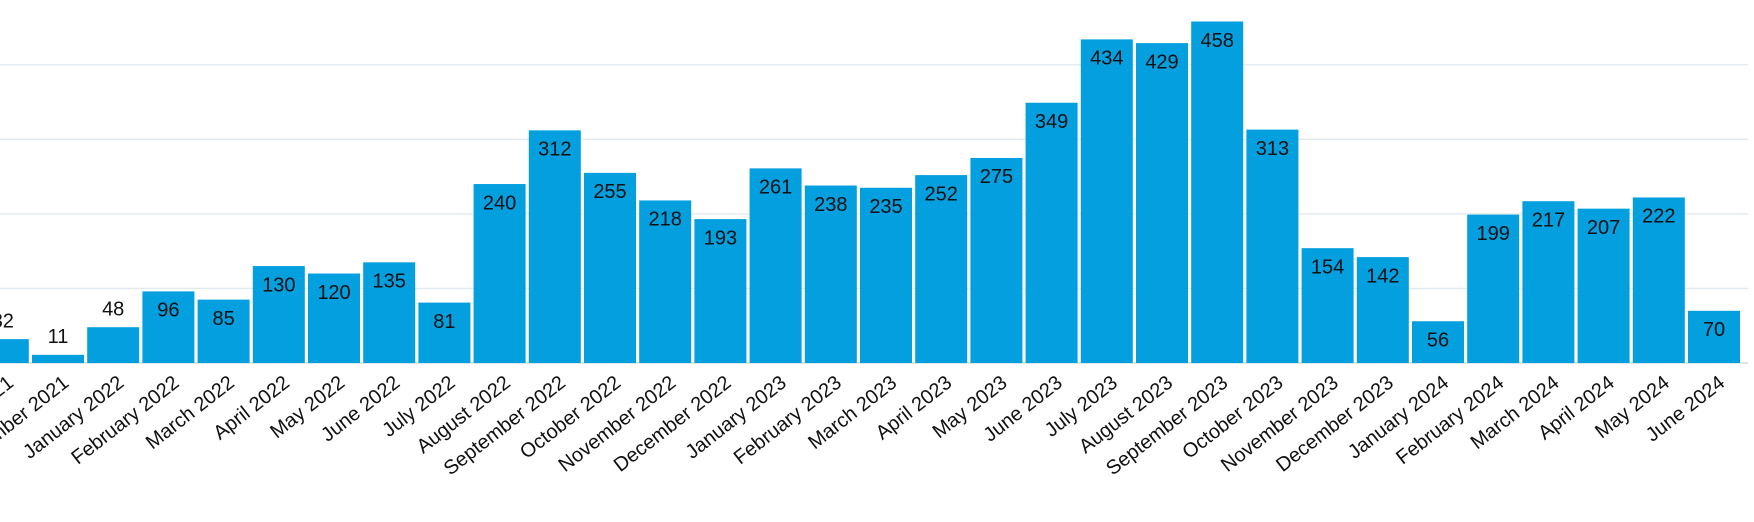  Describe the element at coordinates (168, 311) in the screenshot. I see `value-label: 96` at that location.